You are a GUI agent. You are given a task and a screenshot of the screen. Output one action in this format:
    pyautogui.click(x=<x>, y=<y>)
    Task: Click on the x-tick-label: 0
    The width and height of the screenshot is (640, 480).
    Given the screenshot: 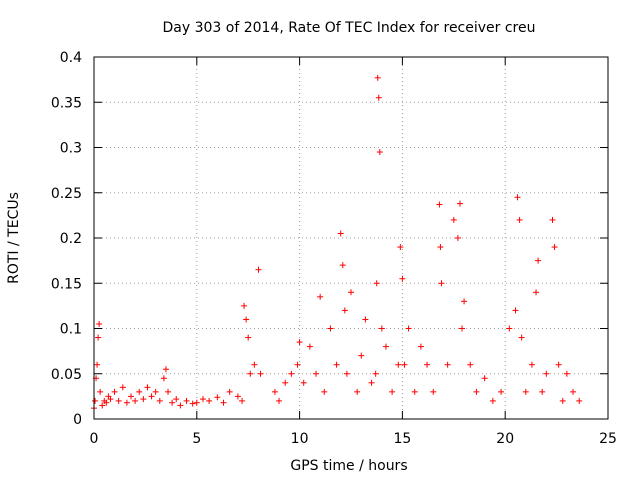 What is the action you would take?
    pyautogui.click(x=94, y=439)
    